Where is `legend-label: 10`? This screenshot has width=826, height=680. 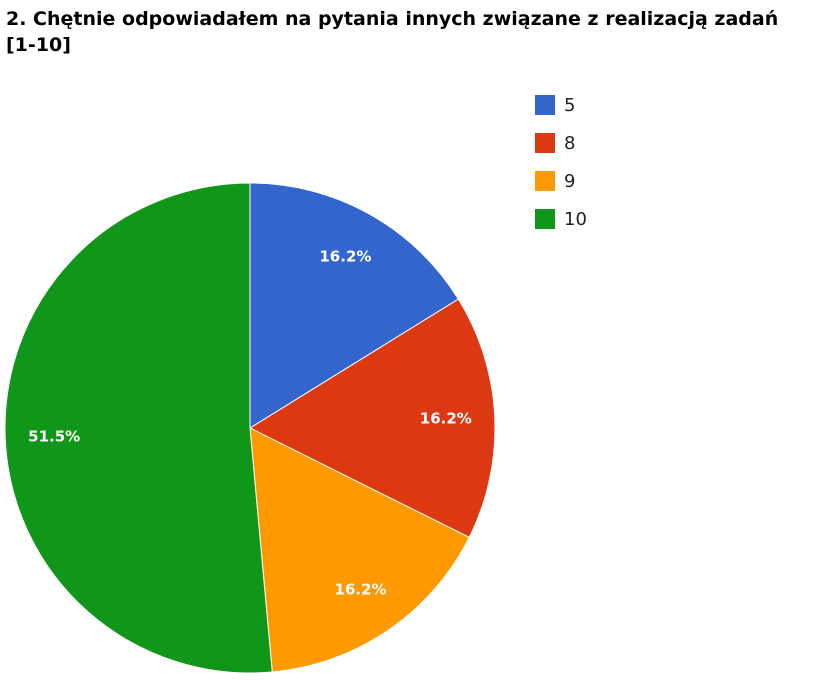
legend-label: 10 is located at coordinates (575, 219).